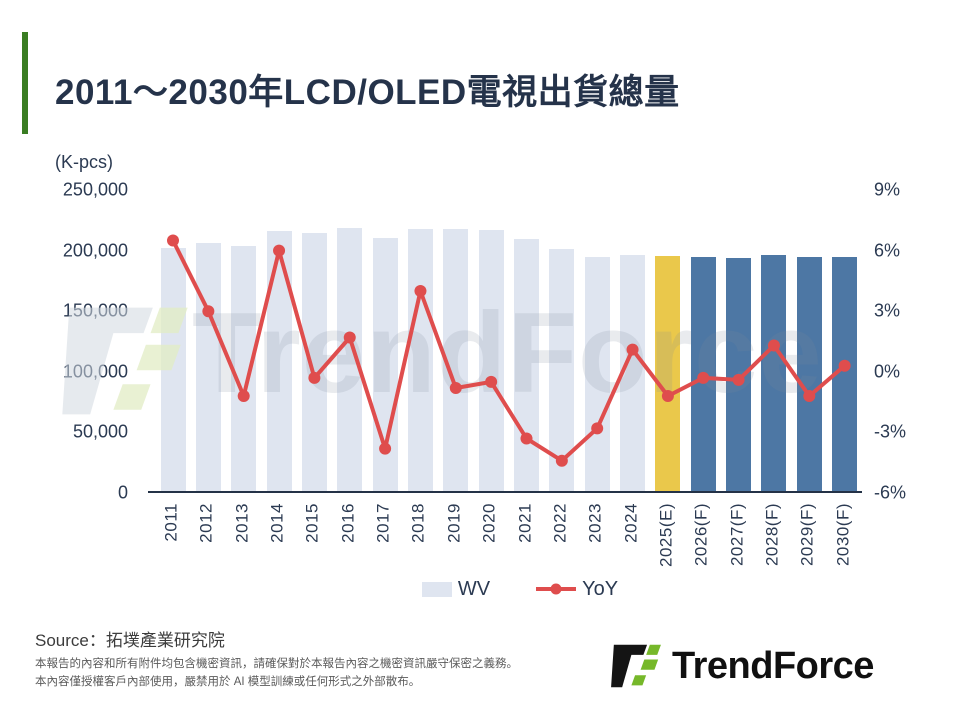 The height and width of the screenshot is (720, 960). I want to click on x-label-2020: 2020, so click(489, 523).